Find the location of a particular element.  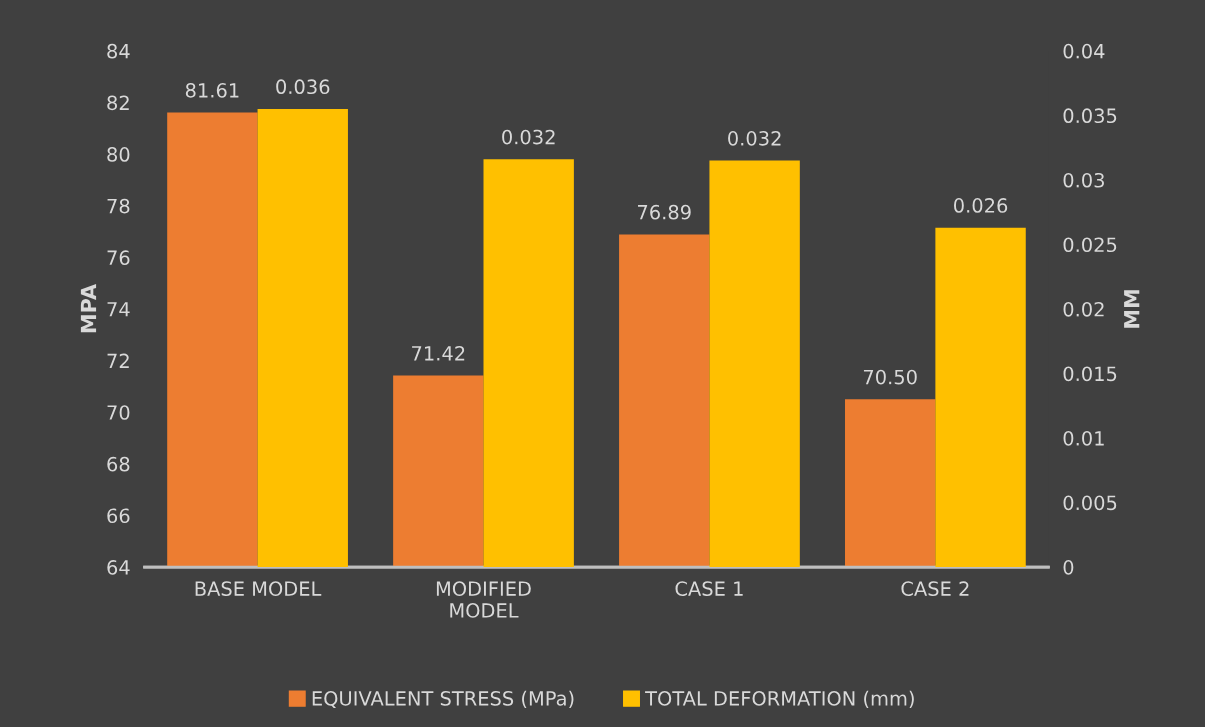

y-tick-label: 84 is located at coordinates (118, 51).